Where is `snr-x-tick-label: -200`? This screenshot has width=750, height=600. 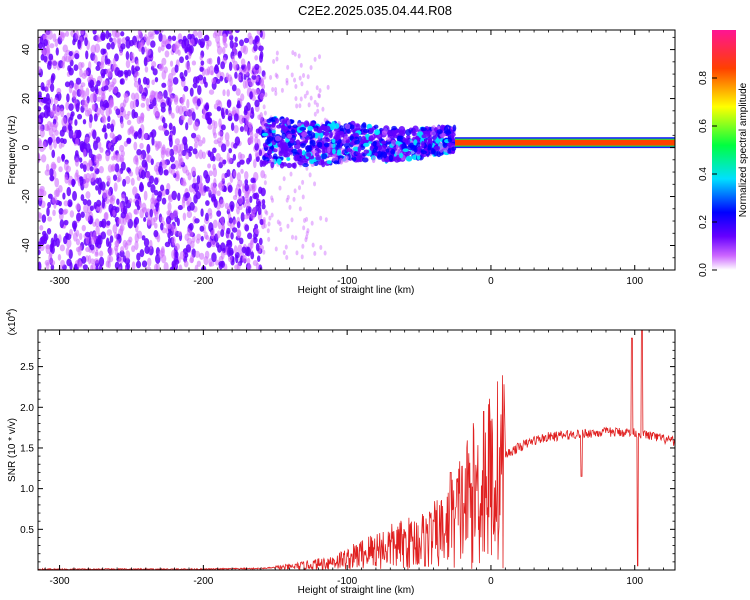 snr-x-tick-label: -200 is located at coordinates (203, 581).